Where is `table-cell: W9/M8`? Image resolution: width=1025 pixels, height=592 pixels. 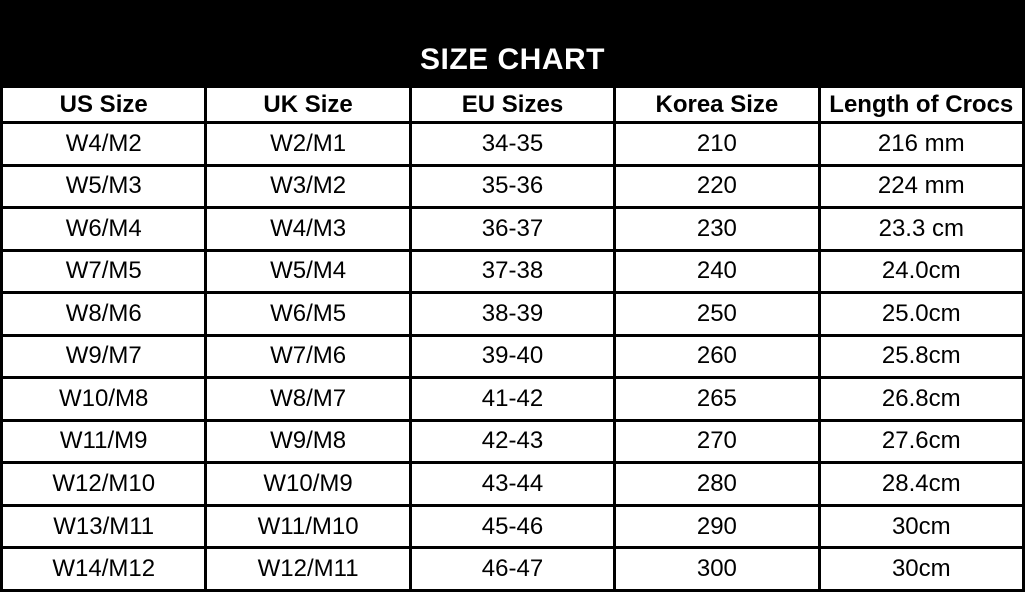
table-cell: W9/M8 is located at coordinates (308, 441).